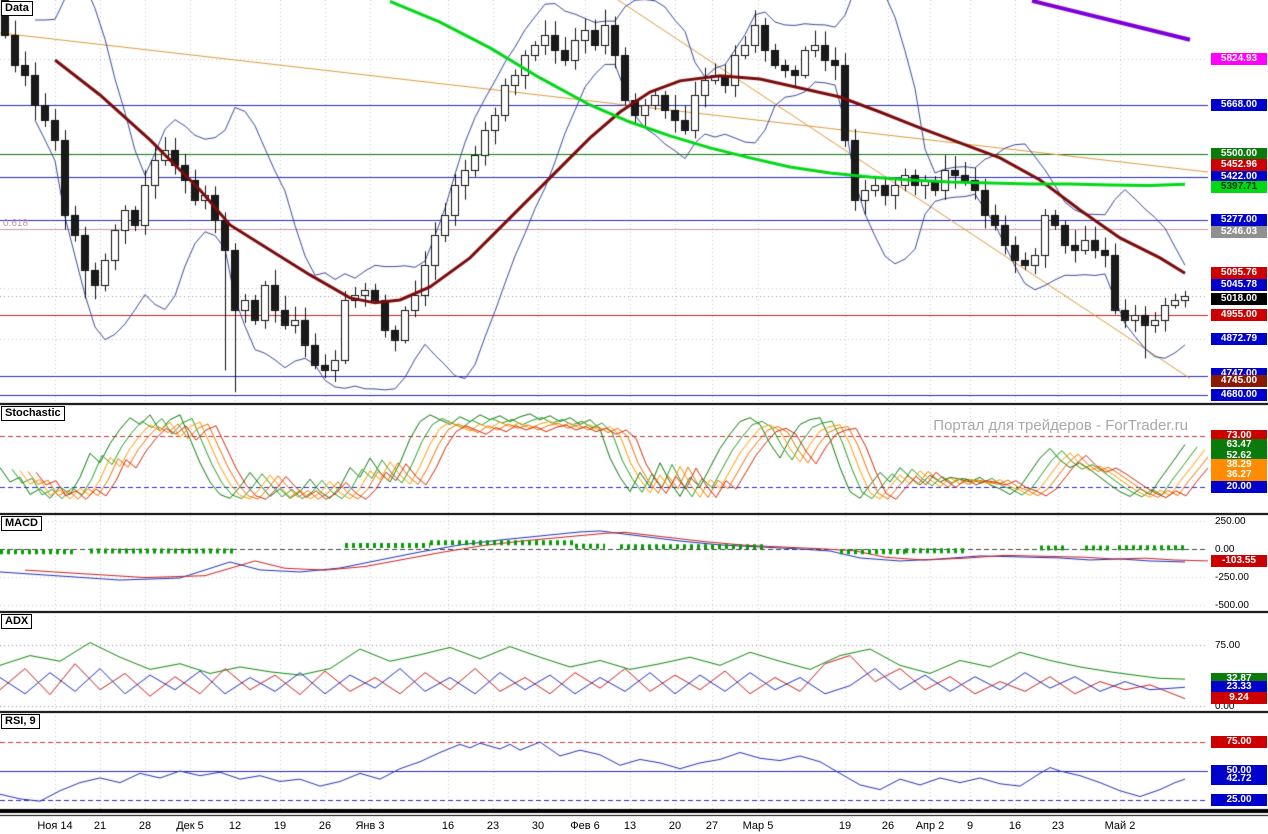  Describe the element at coordinates (1239, 455) in the screenshot. I see `stochastic-axis-tag: 52.62` at that location.